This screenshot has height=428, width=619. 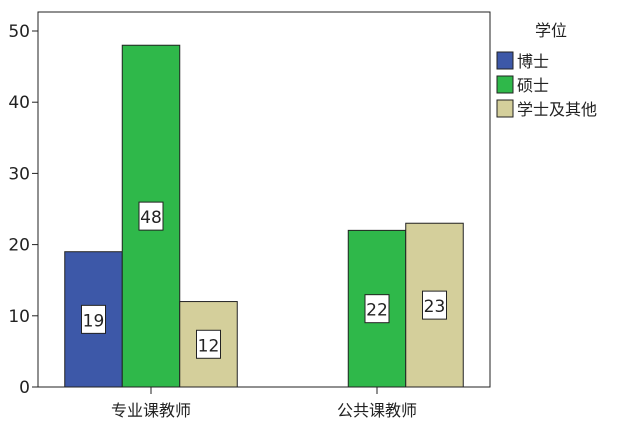 What do you see at coordinates (533, 85) in the screenshot?
I see `legend-label: 硕士` at bounding box center [533, 85].